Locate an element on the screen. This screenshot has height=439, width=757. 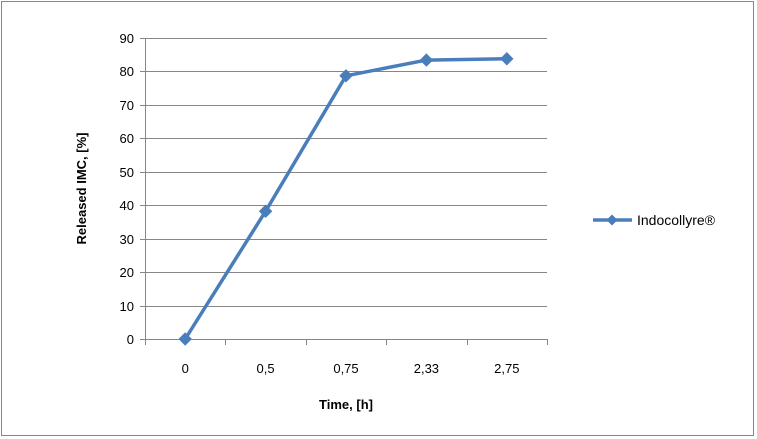
y-tick-label: 90 is located at coordinates (127, 38).